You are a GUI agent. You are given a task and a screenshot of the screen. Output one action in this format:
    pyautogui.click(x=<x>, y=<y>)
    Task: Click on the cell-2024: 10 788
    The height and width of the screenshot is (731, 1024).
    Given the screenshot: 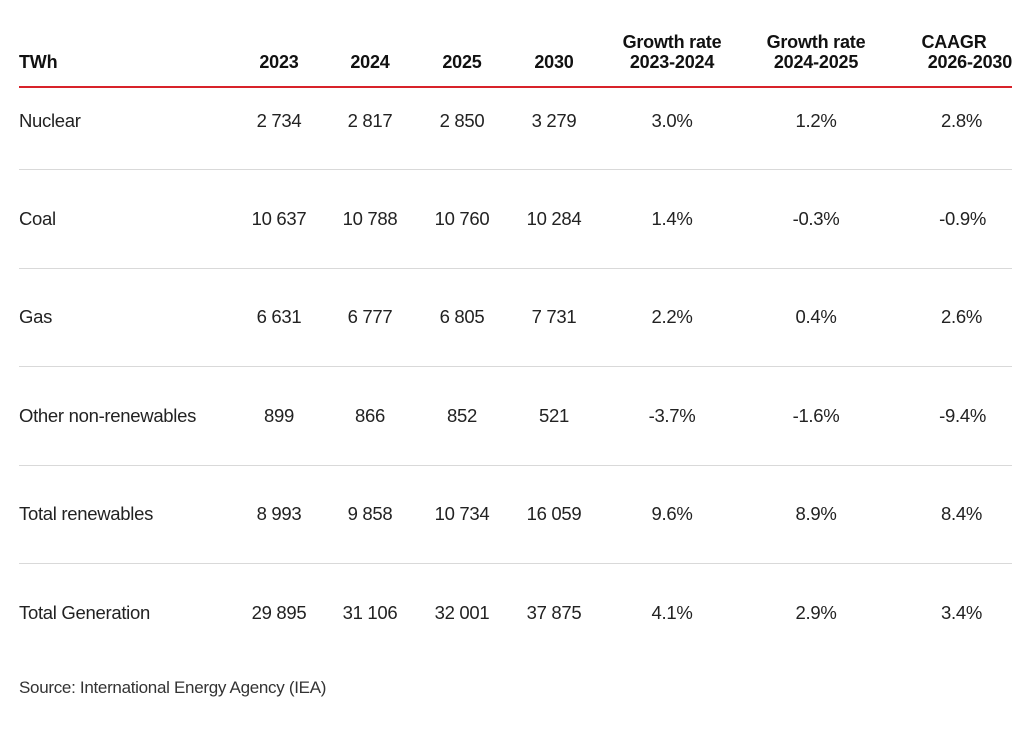 What is the action you would take?
    pyautogui.click(x=370, y=218)
    